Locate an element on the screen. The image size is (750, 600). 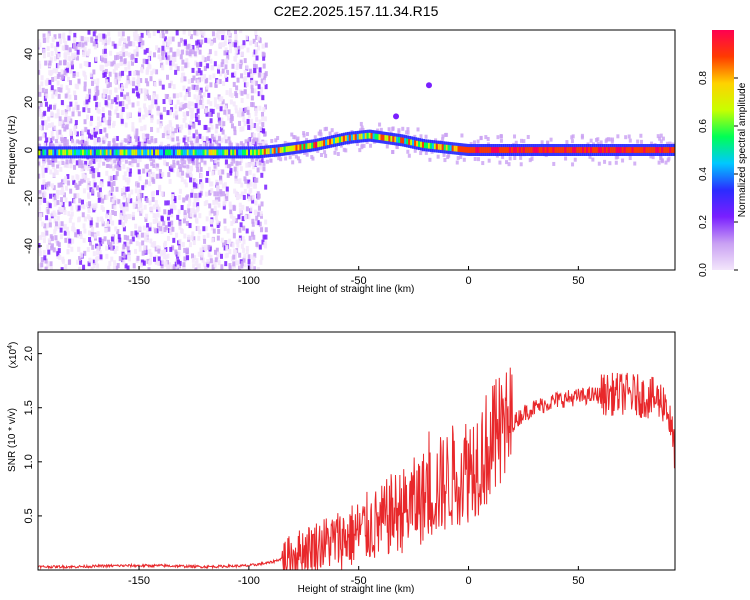
spectrogram-x-label: Height of straight line (km) is located at coordinates (356, 289).